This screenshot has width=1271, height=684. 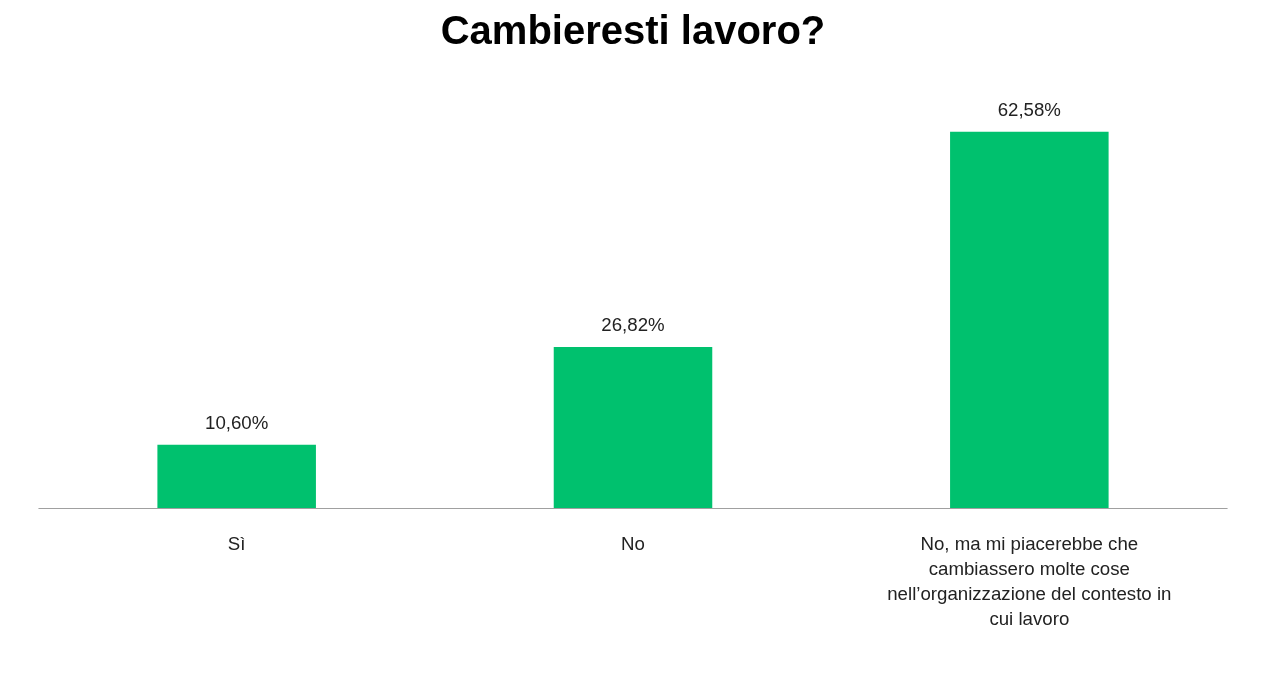 I want to click on chart-title: Cambieresti lavoro?, so click(x=633, y=29).